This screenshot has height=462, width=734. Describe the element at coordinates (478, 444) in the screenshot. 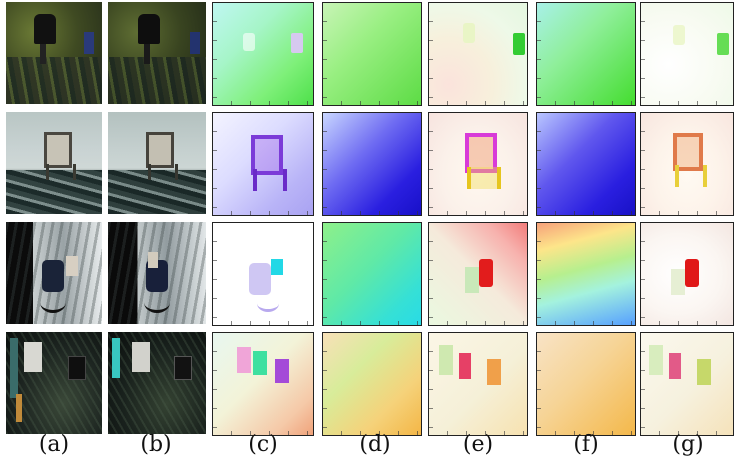

I see `column-label-e: (e)` at that location.